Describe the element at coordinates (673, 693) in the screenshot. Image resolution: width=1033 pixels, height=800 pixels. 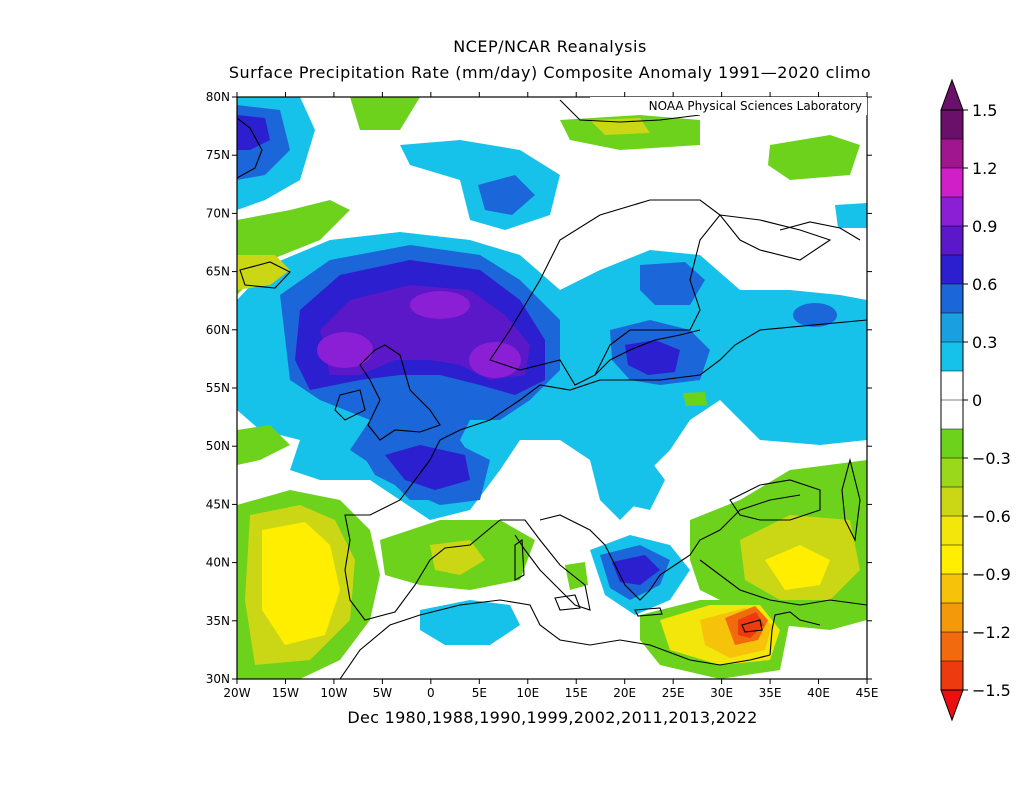
I see `lon-label: 25E` at that location.